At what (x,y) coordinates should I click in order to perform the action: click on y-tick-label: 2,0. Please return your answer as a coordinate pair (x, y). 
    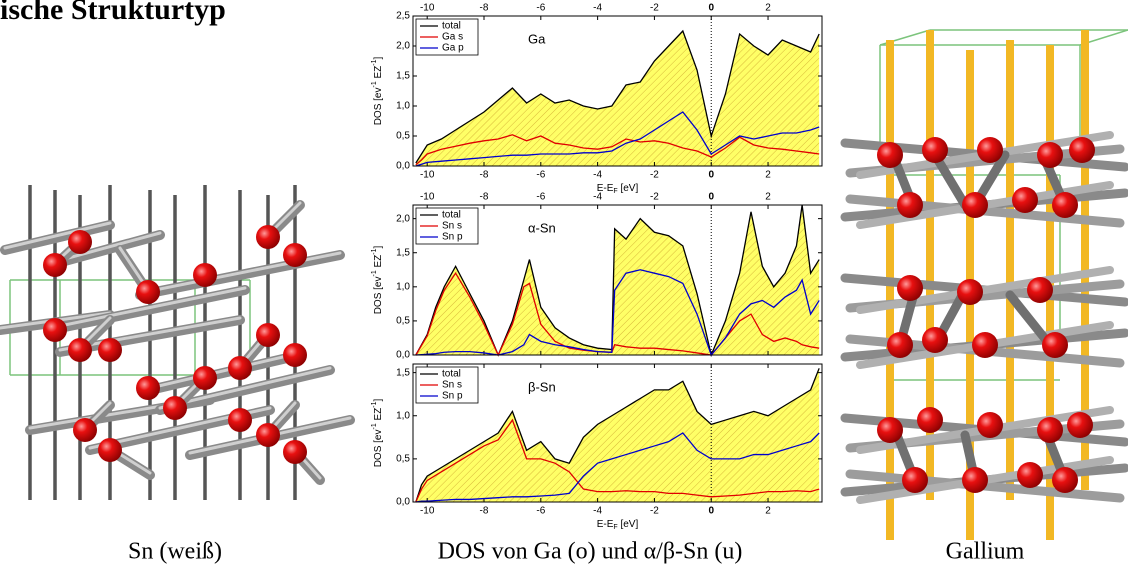
    Looking at the image, I should click on (403, 46).